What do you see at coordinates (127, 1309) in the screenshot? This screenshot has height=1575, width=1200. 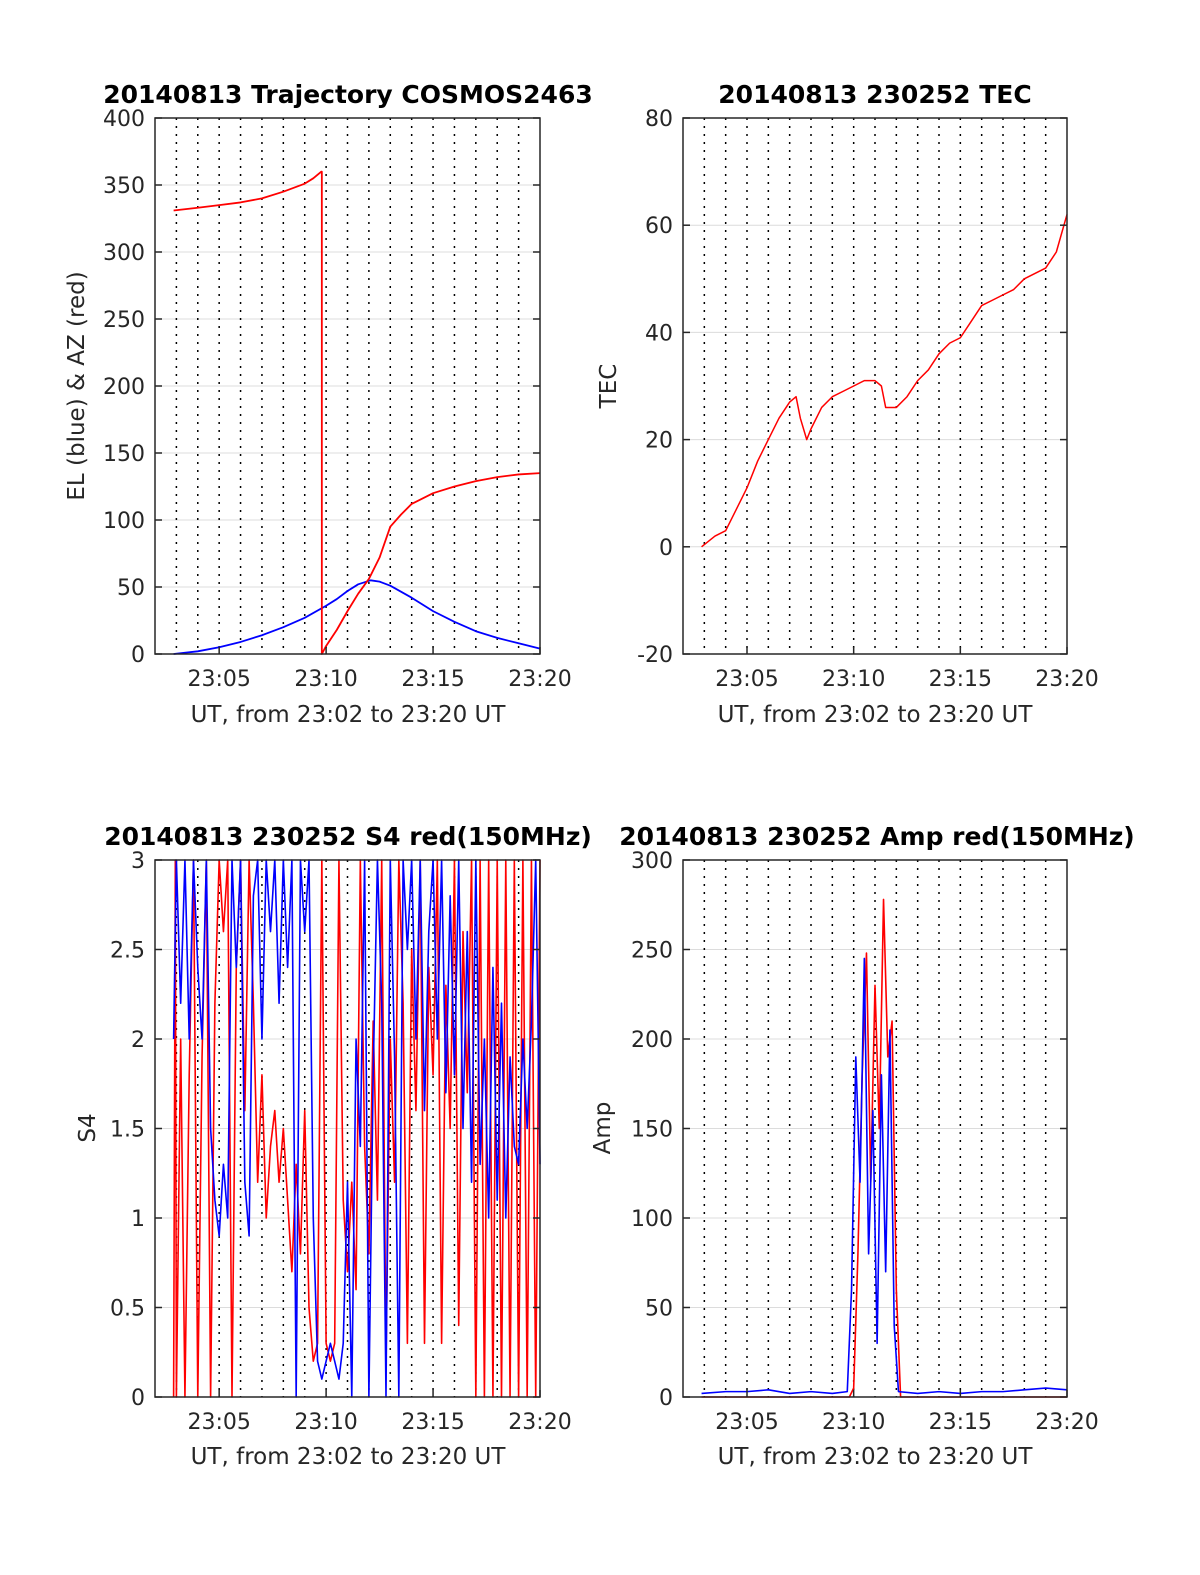 I see `s4-y-tick-label: 0.5` at bounding box center [127, 1309].